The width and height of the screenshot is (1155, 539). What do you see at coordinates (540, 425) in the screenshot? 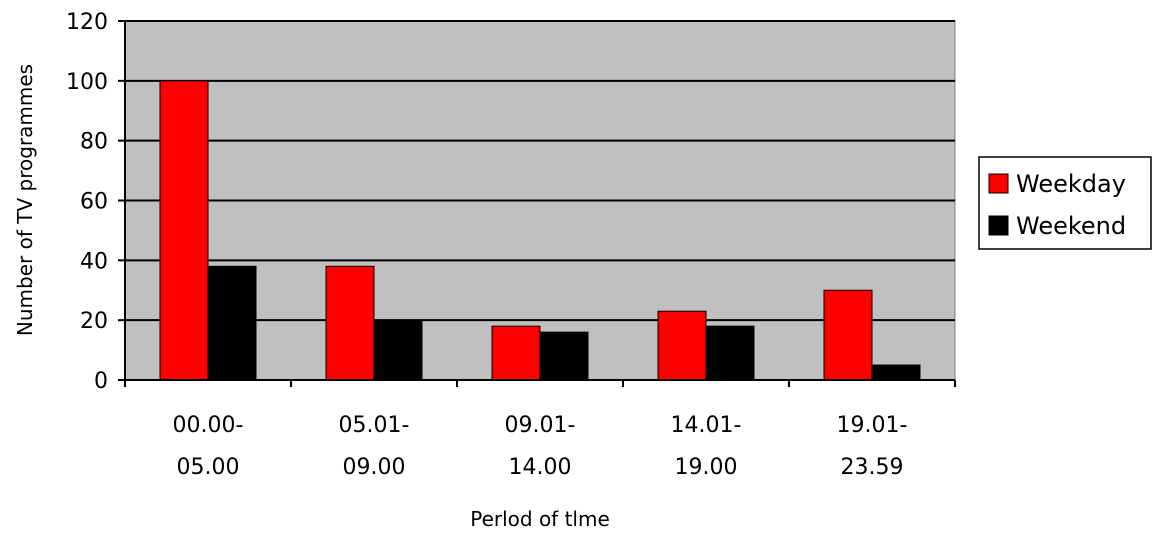
I see `x-tick-label-line: 09.01-` at bounding box center [540, 425].